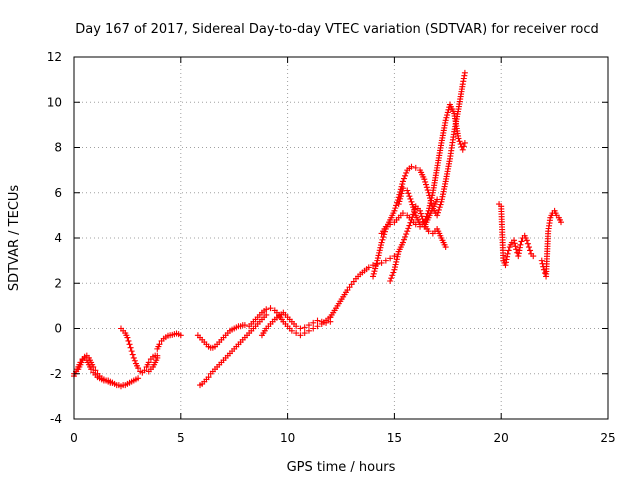 This screenshot has width=640, height=485. What do you see at coordinates (181, 438) in the screenshot?
I see `x-tick-label: 5` at bounding box center [181, 438].